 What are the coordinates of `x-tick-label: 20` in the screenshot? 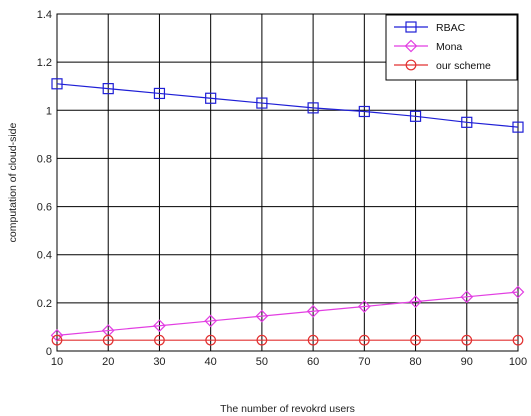 It's located at (108, 362).